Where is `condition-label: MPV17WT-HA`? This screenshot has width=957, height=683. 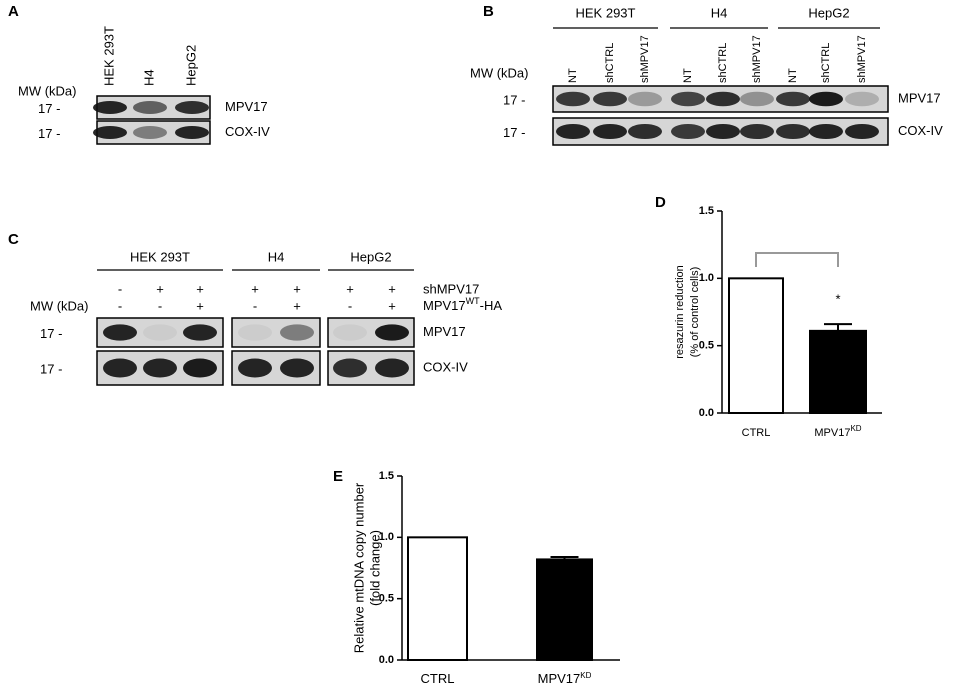 condition-label: MPV17WT-HA is located at coordinates (462, 304).